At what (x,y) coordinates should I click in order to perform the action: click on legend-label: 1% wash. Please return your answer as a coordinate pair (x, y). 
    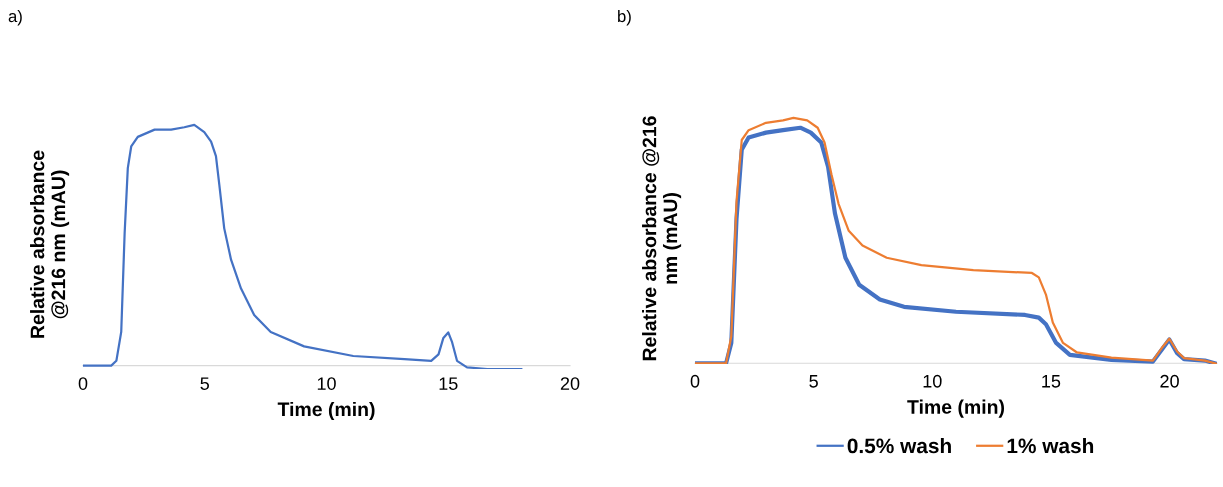
    Looking at the image, I should click on (1050, 445).